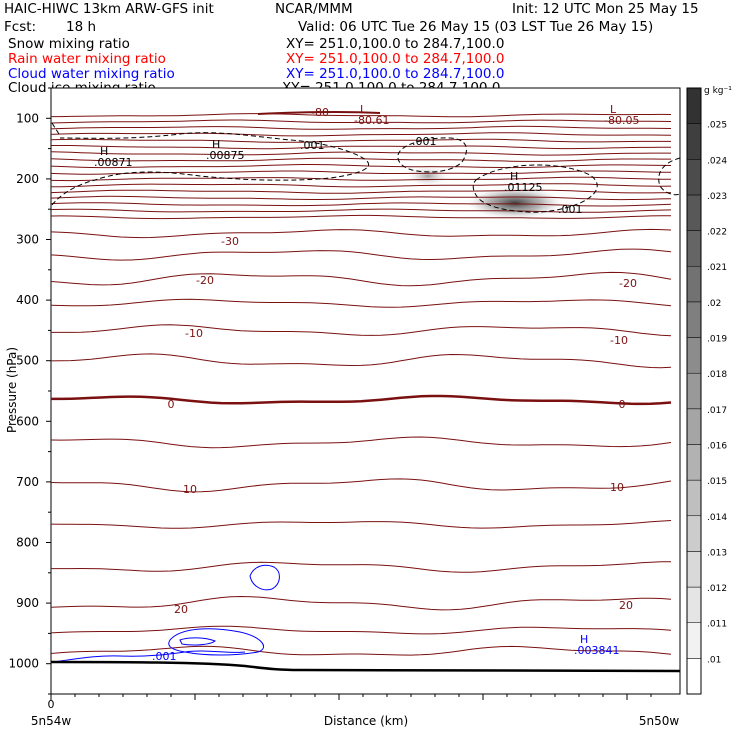 This screenshot has height=740, width=740. Describe the element at coordinates (81, 27) in the screenshot. I see `forecast-hours: 18 h` at that location.